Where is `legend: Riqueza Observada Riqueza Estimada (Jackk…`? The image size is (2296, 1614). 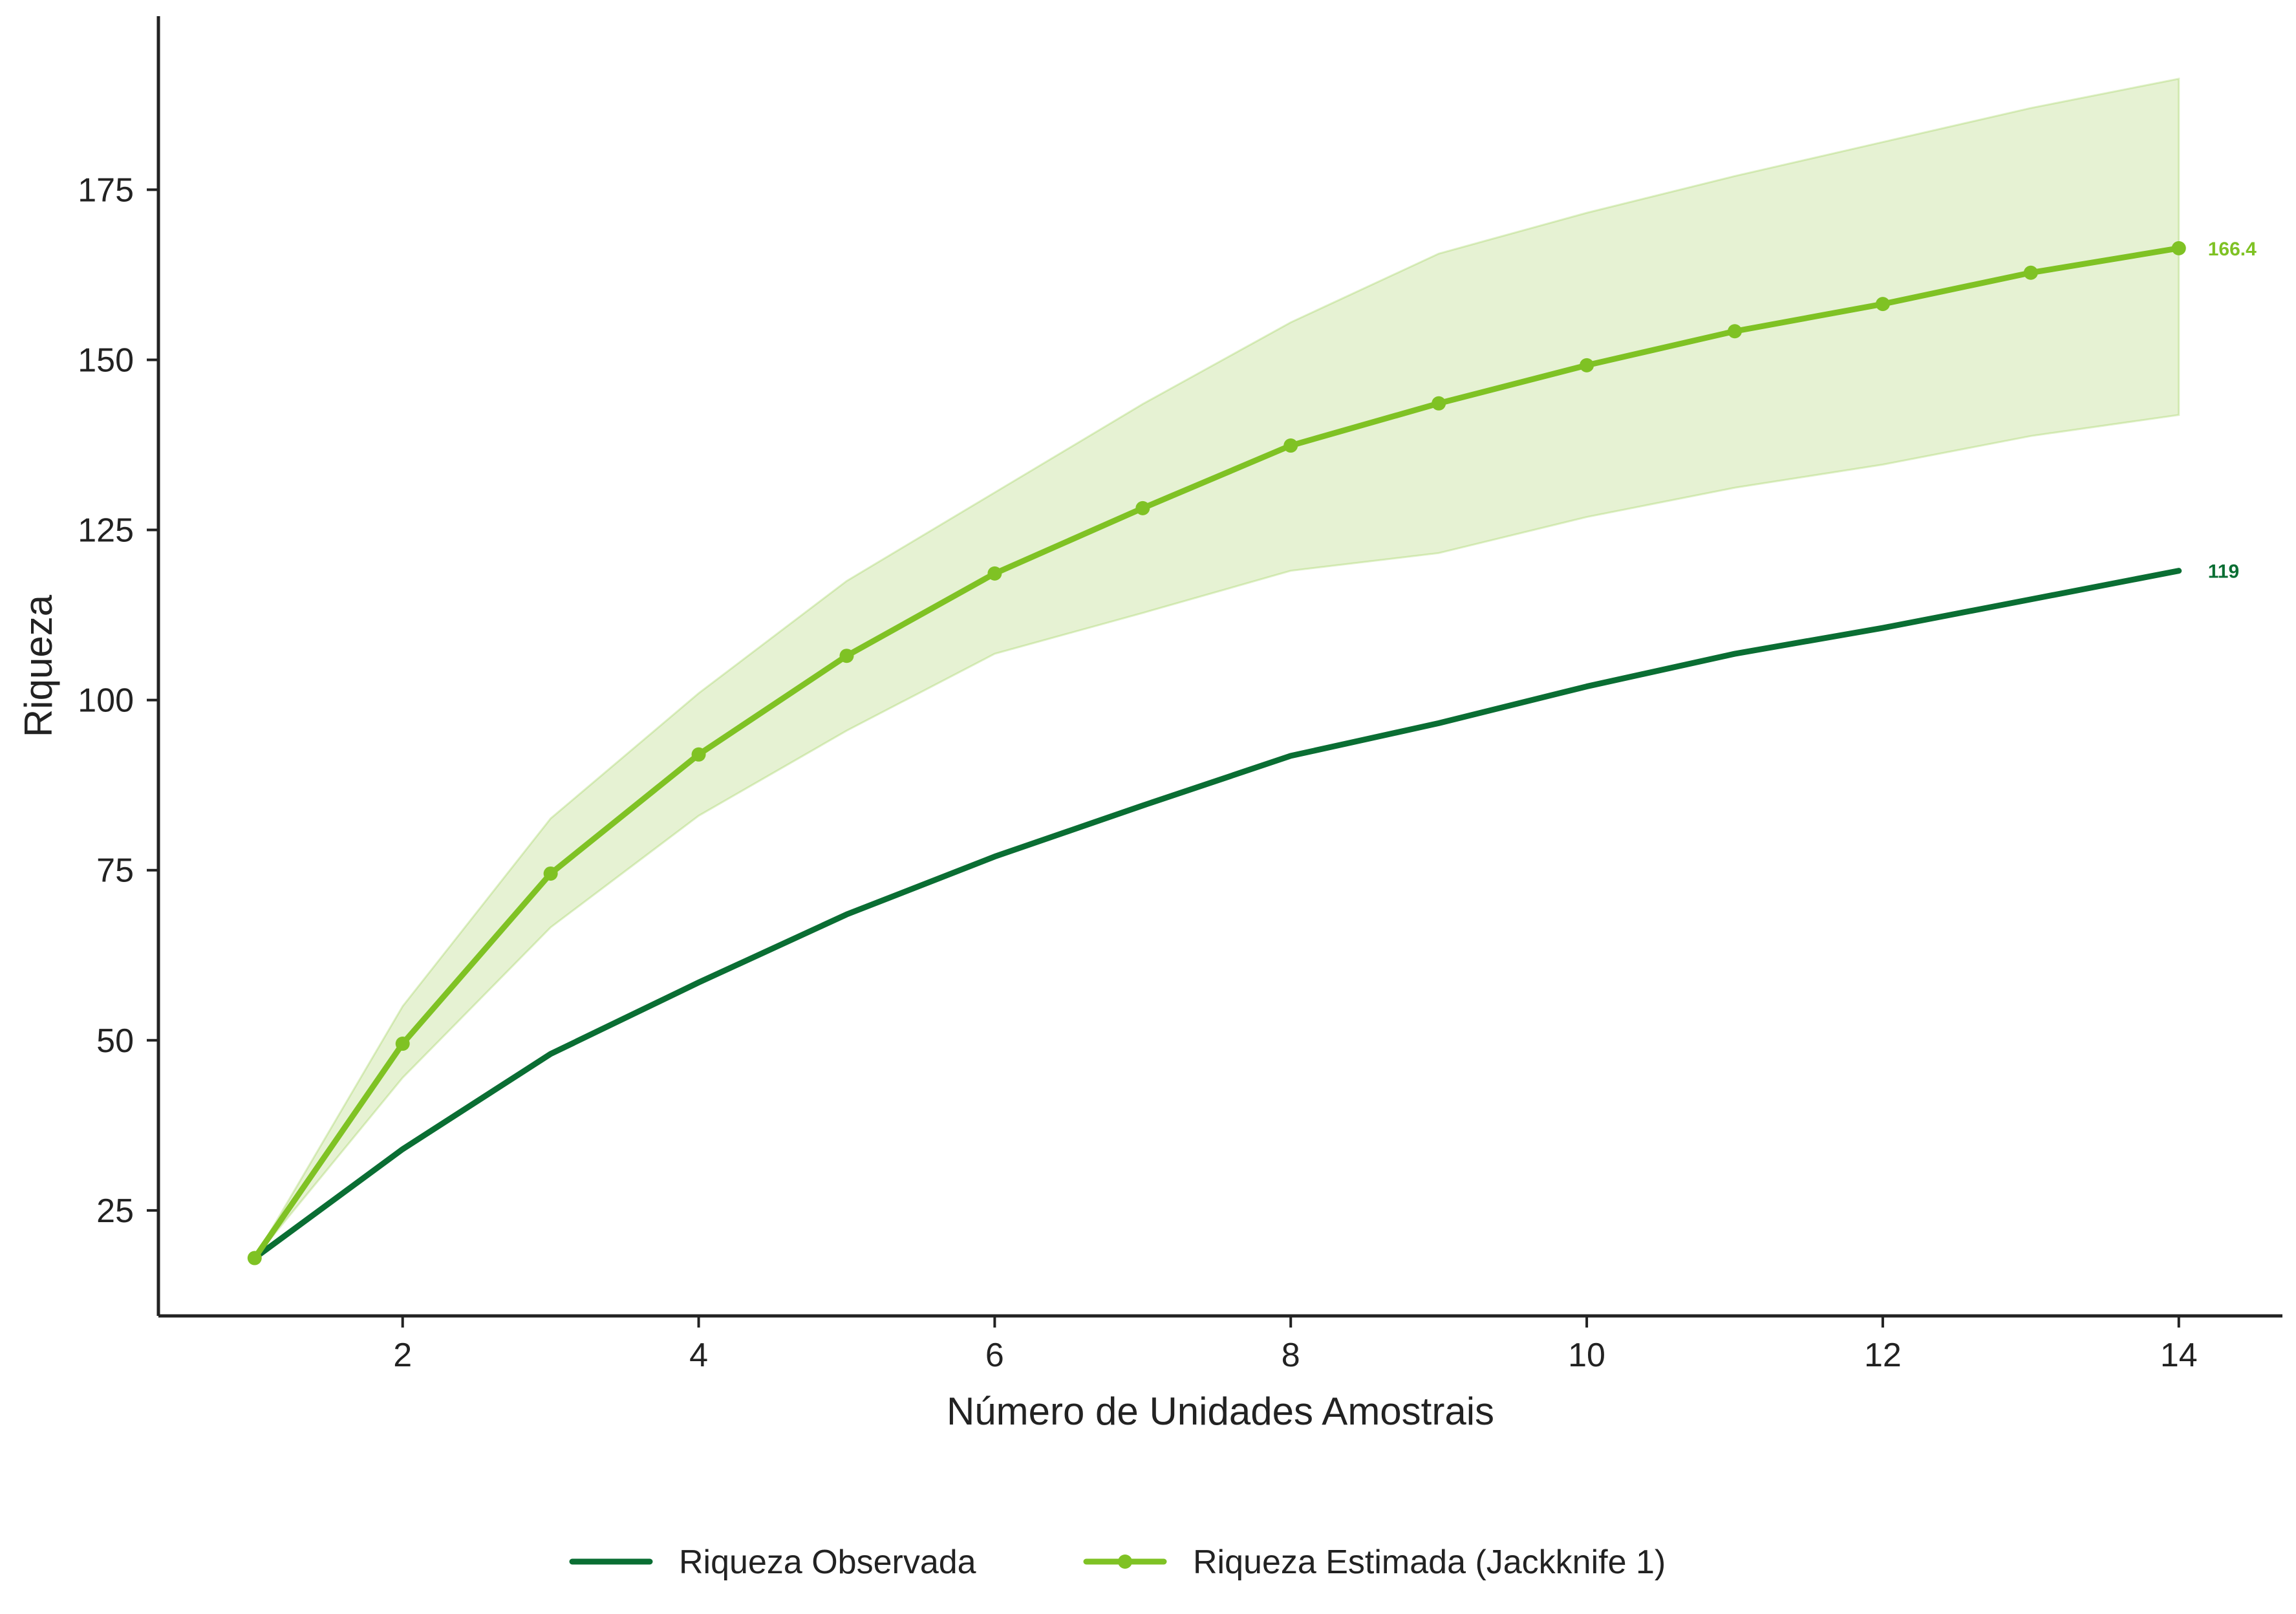 legend: Riqueza Observada Riqueza Estimada (Jackk… is located at coordinates (1118, 1562).